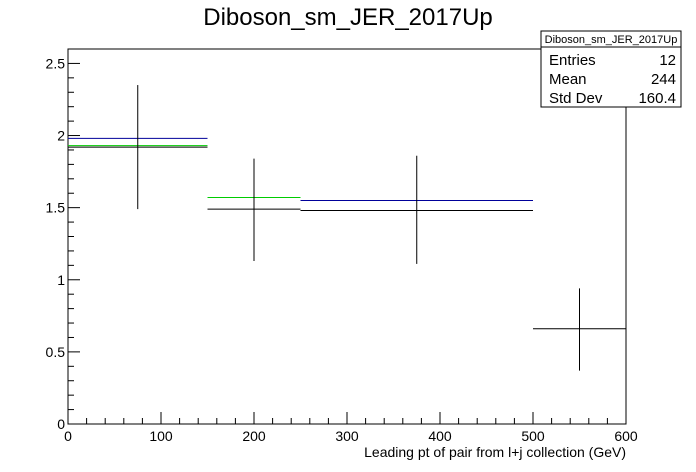 The image size is (696, 472). Describe the element at coordinates (568, 79) in the screenshot. I see `stats-mean-label: Mean` at that location.